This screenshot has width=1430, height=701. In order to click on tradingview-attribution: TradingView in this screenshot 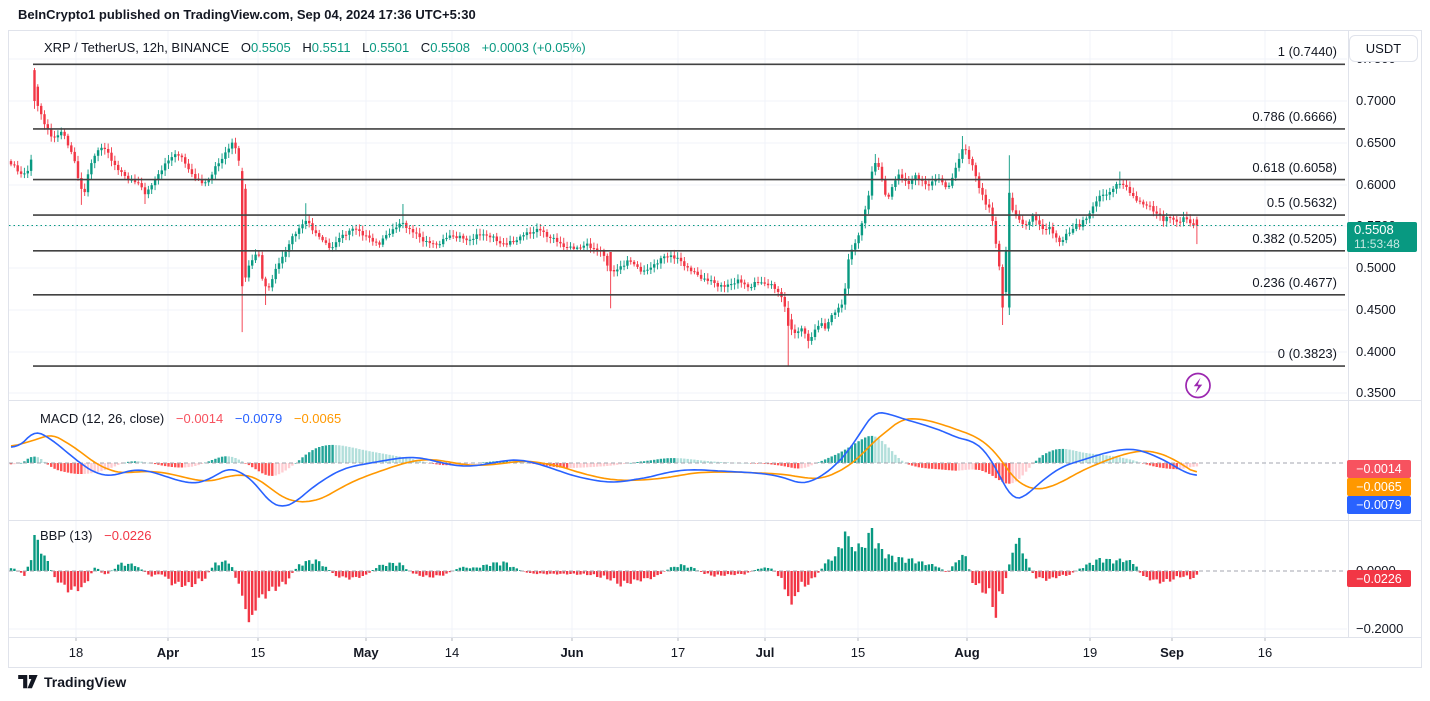, I will do `click(72, 682)`.